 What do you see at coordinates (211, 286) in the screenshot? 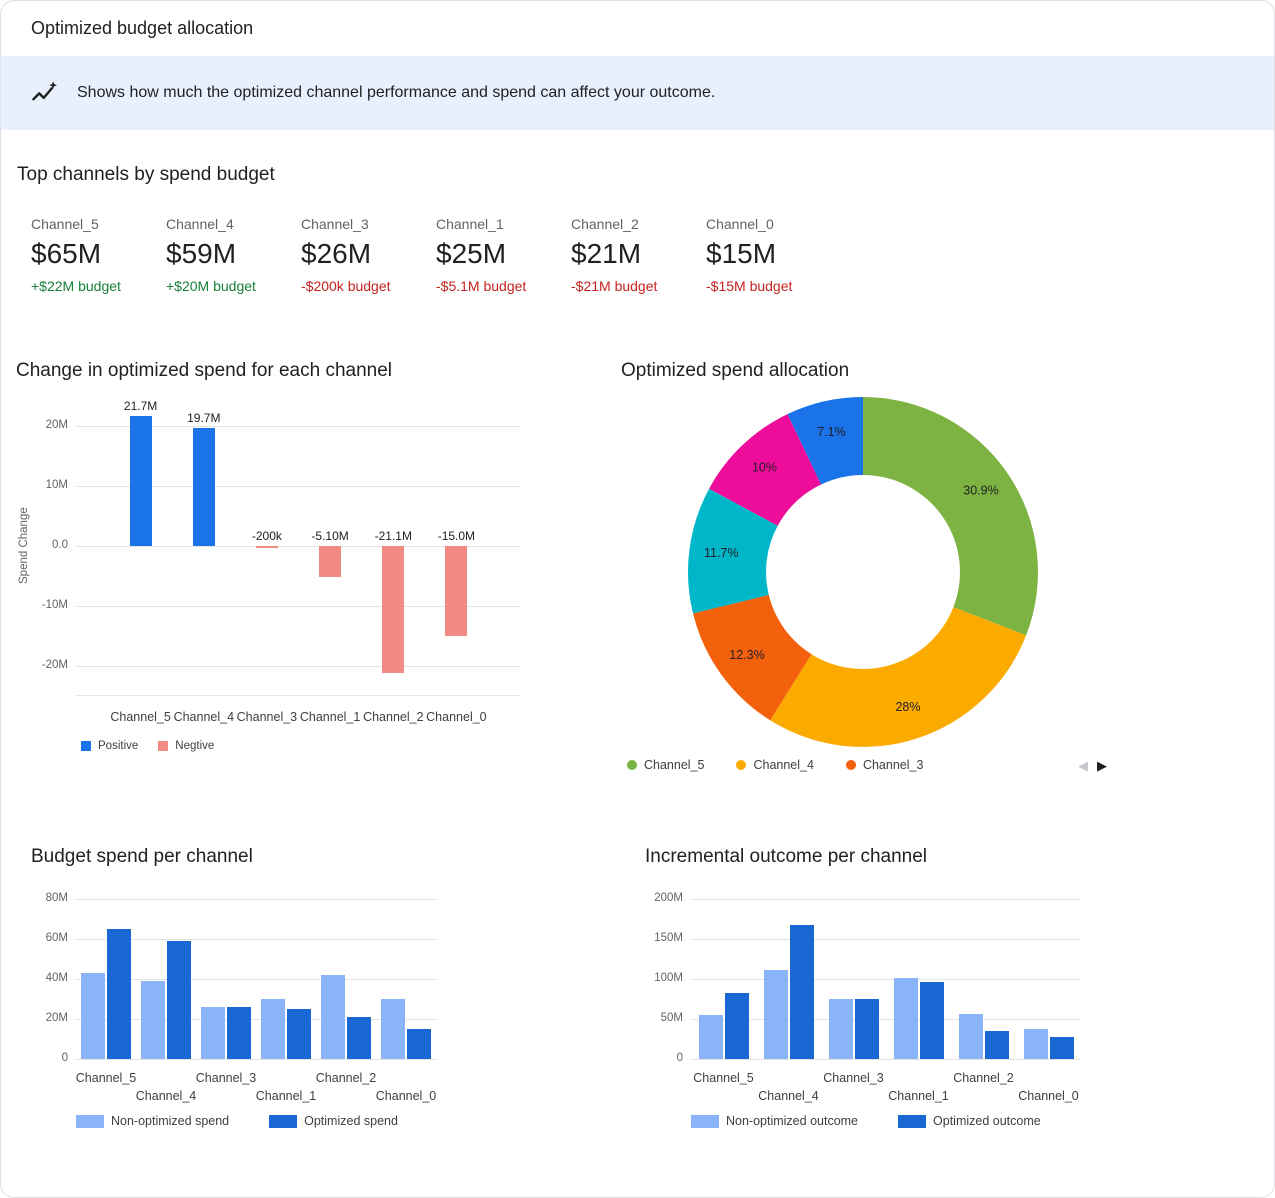
I see `channel-budget-delta: +$20M budget` at bounding box center [211, 286].